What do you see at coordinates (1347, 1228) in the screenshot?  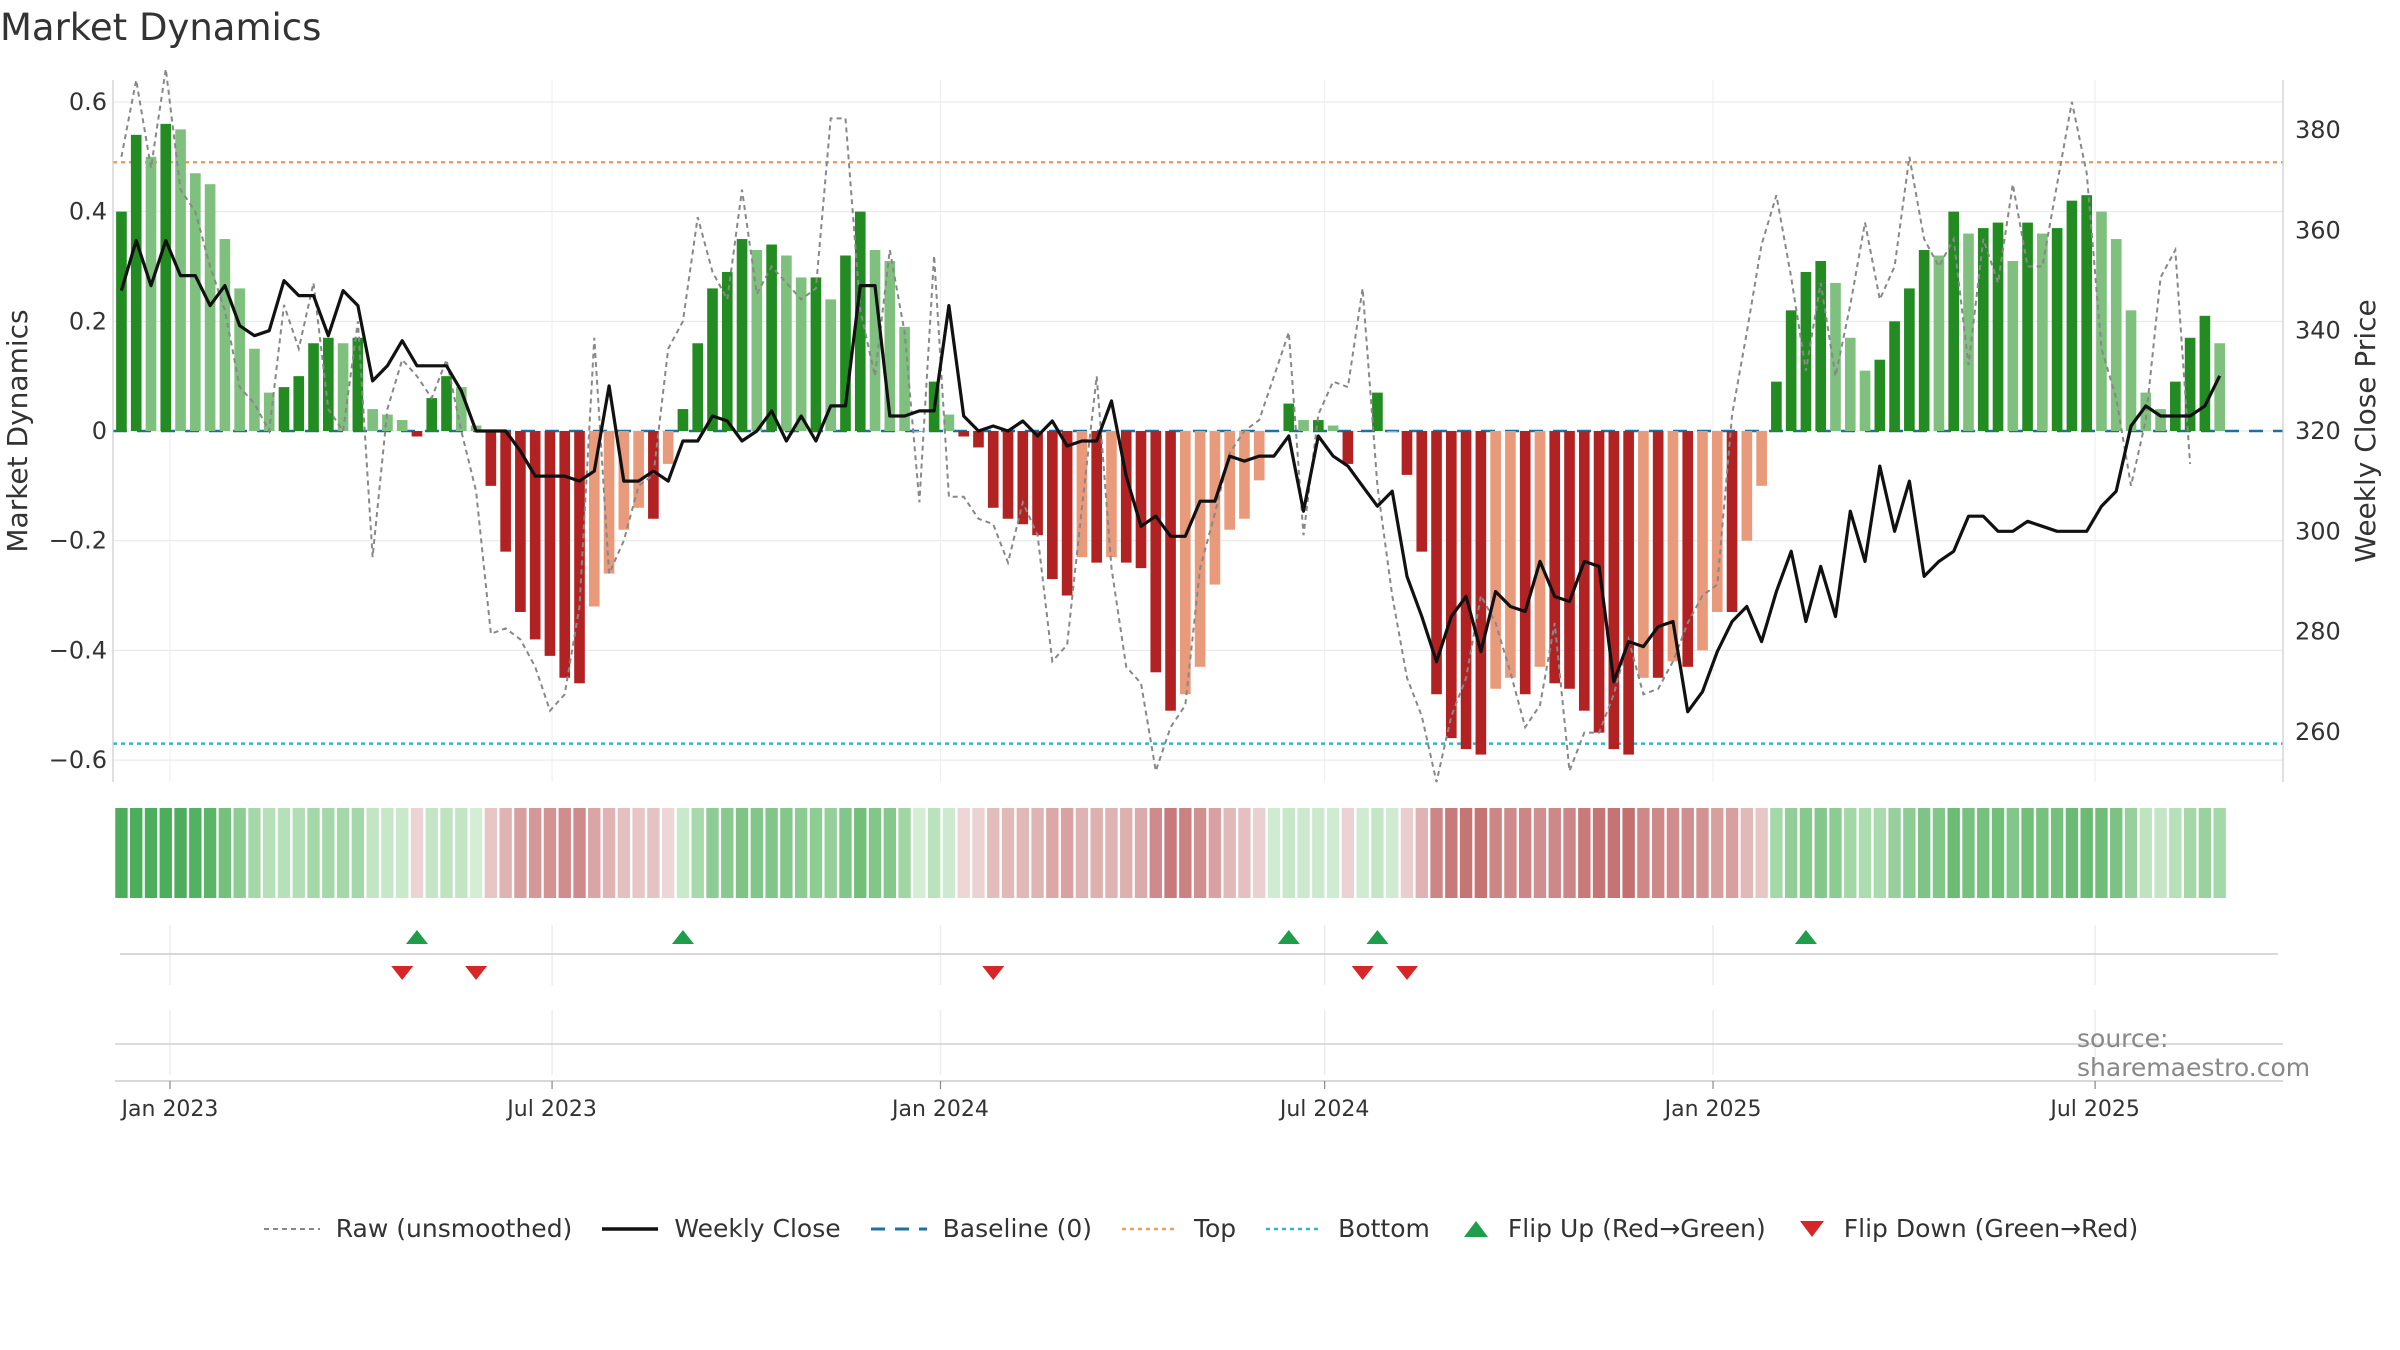 I see `legend-item-bottom: Bottom` at bounding box center [1347, 1228].